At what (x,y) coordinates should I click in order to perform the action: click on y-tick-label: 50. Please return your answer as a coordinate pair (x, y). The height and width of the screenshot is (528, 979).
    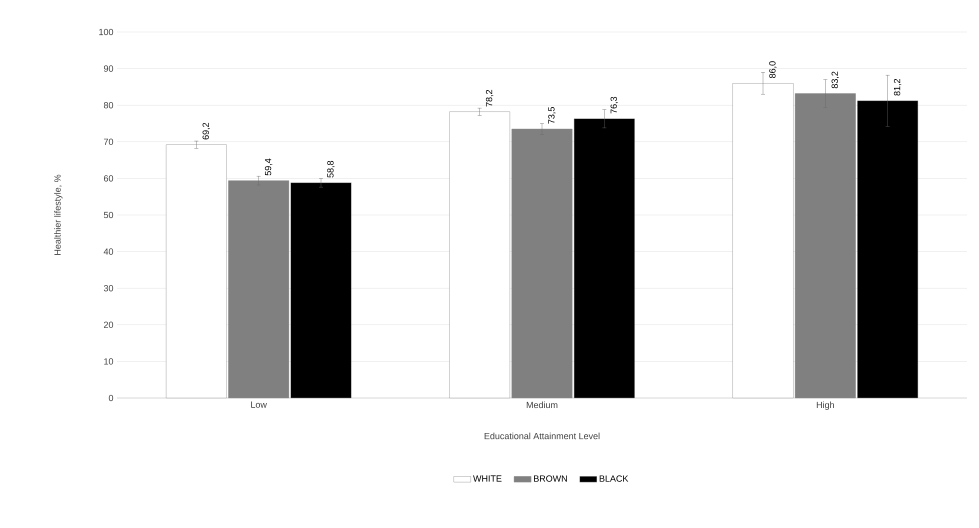
    Looking at the image, I should click on (109, 215).